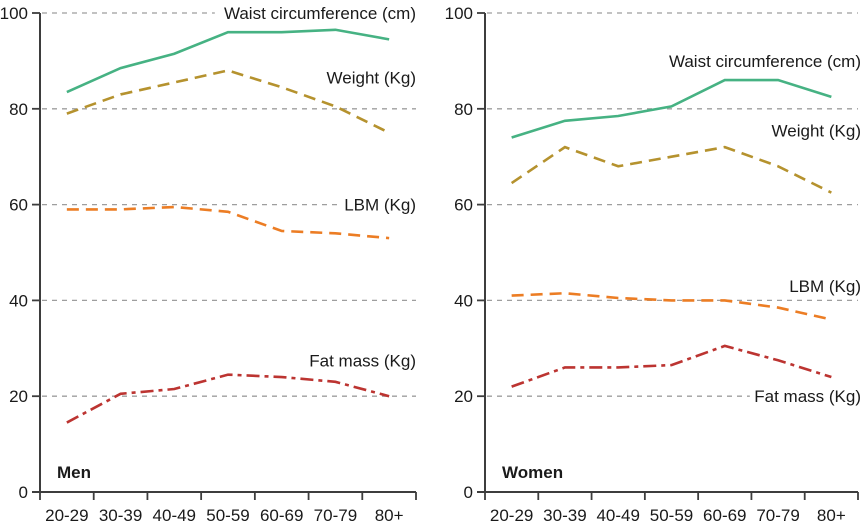  I want to click on panel-title-men: Men, so click(74, 472).